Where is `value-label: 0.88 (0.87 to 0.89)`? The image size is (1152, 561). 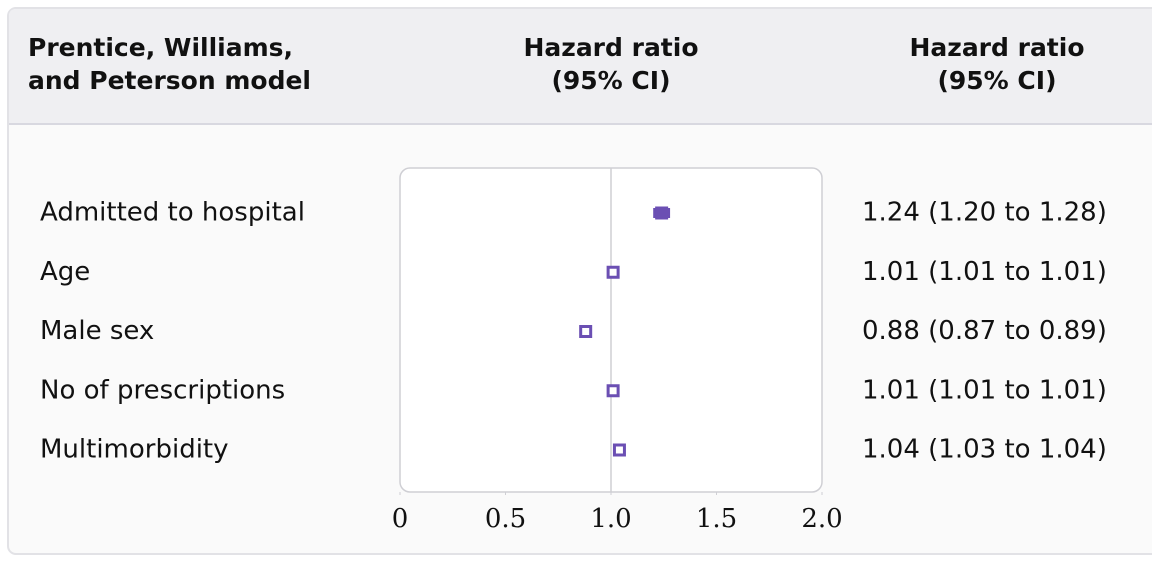 value-label: 0.88 (0.87 to 0.89) is located at coordinates (984, 331).